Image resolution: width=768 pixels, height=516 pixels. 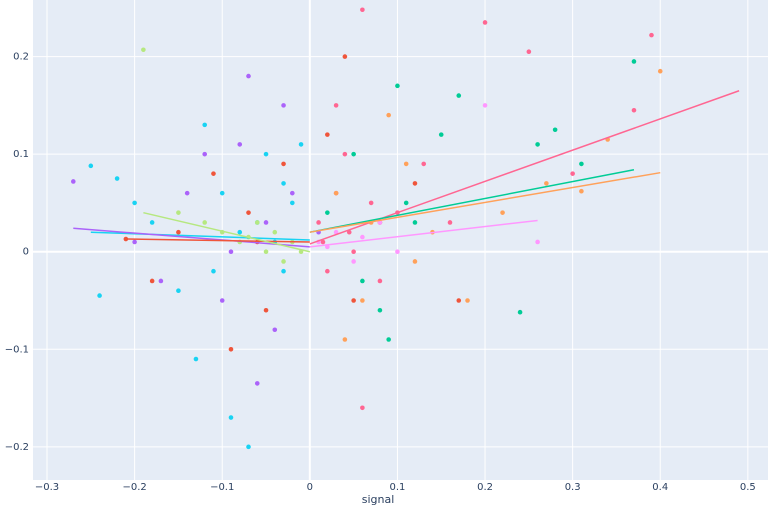 I want to click on x-axis-title: signal, so click(x=378, y=499).